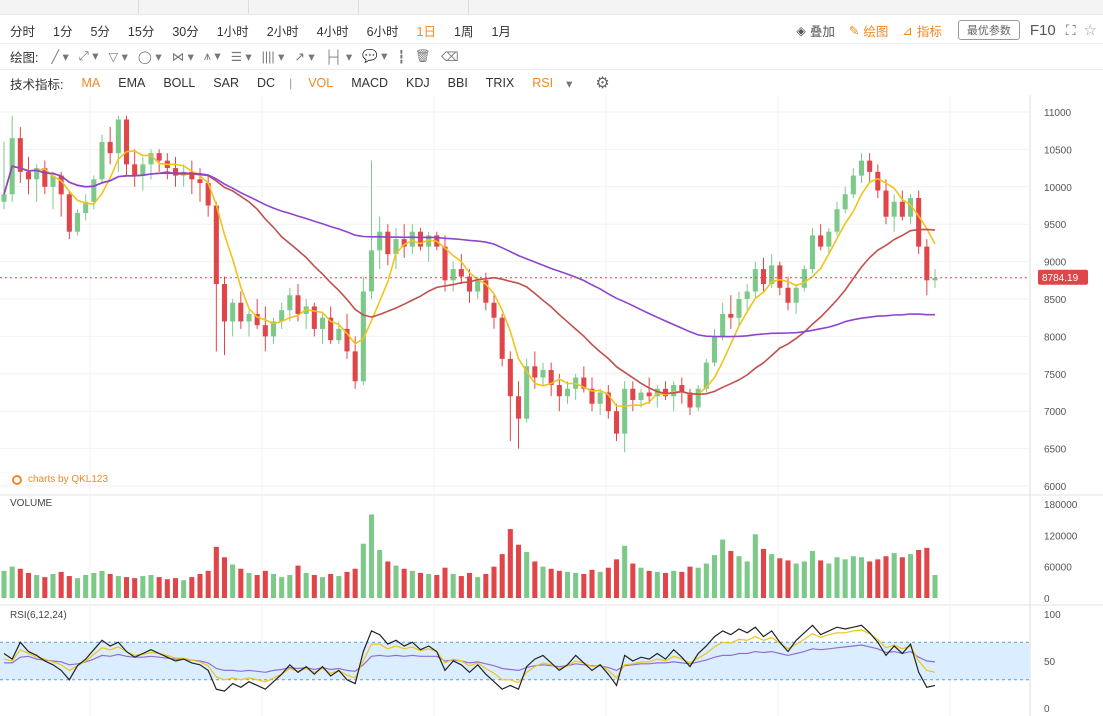 The image size is (1103, 716). Describe the element at coordinates (401, 56) in the screenshot. I see `indicator-tool-icon: ┇` at that location.